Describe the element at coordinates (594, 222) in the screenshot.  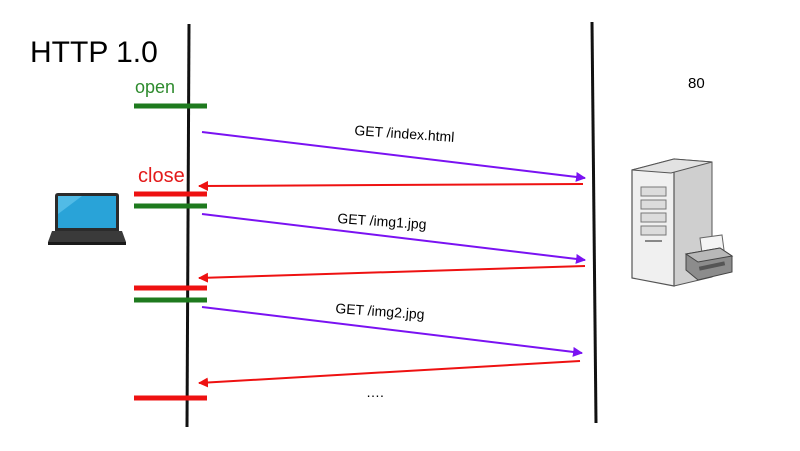
I see `server-lifeline` at that location.